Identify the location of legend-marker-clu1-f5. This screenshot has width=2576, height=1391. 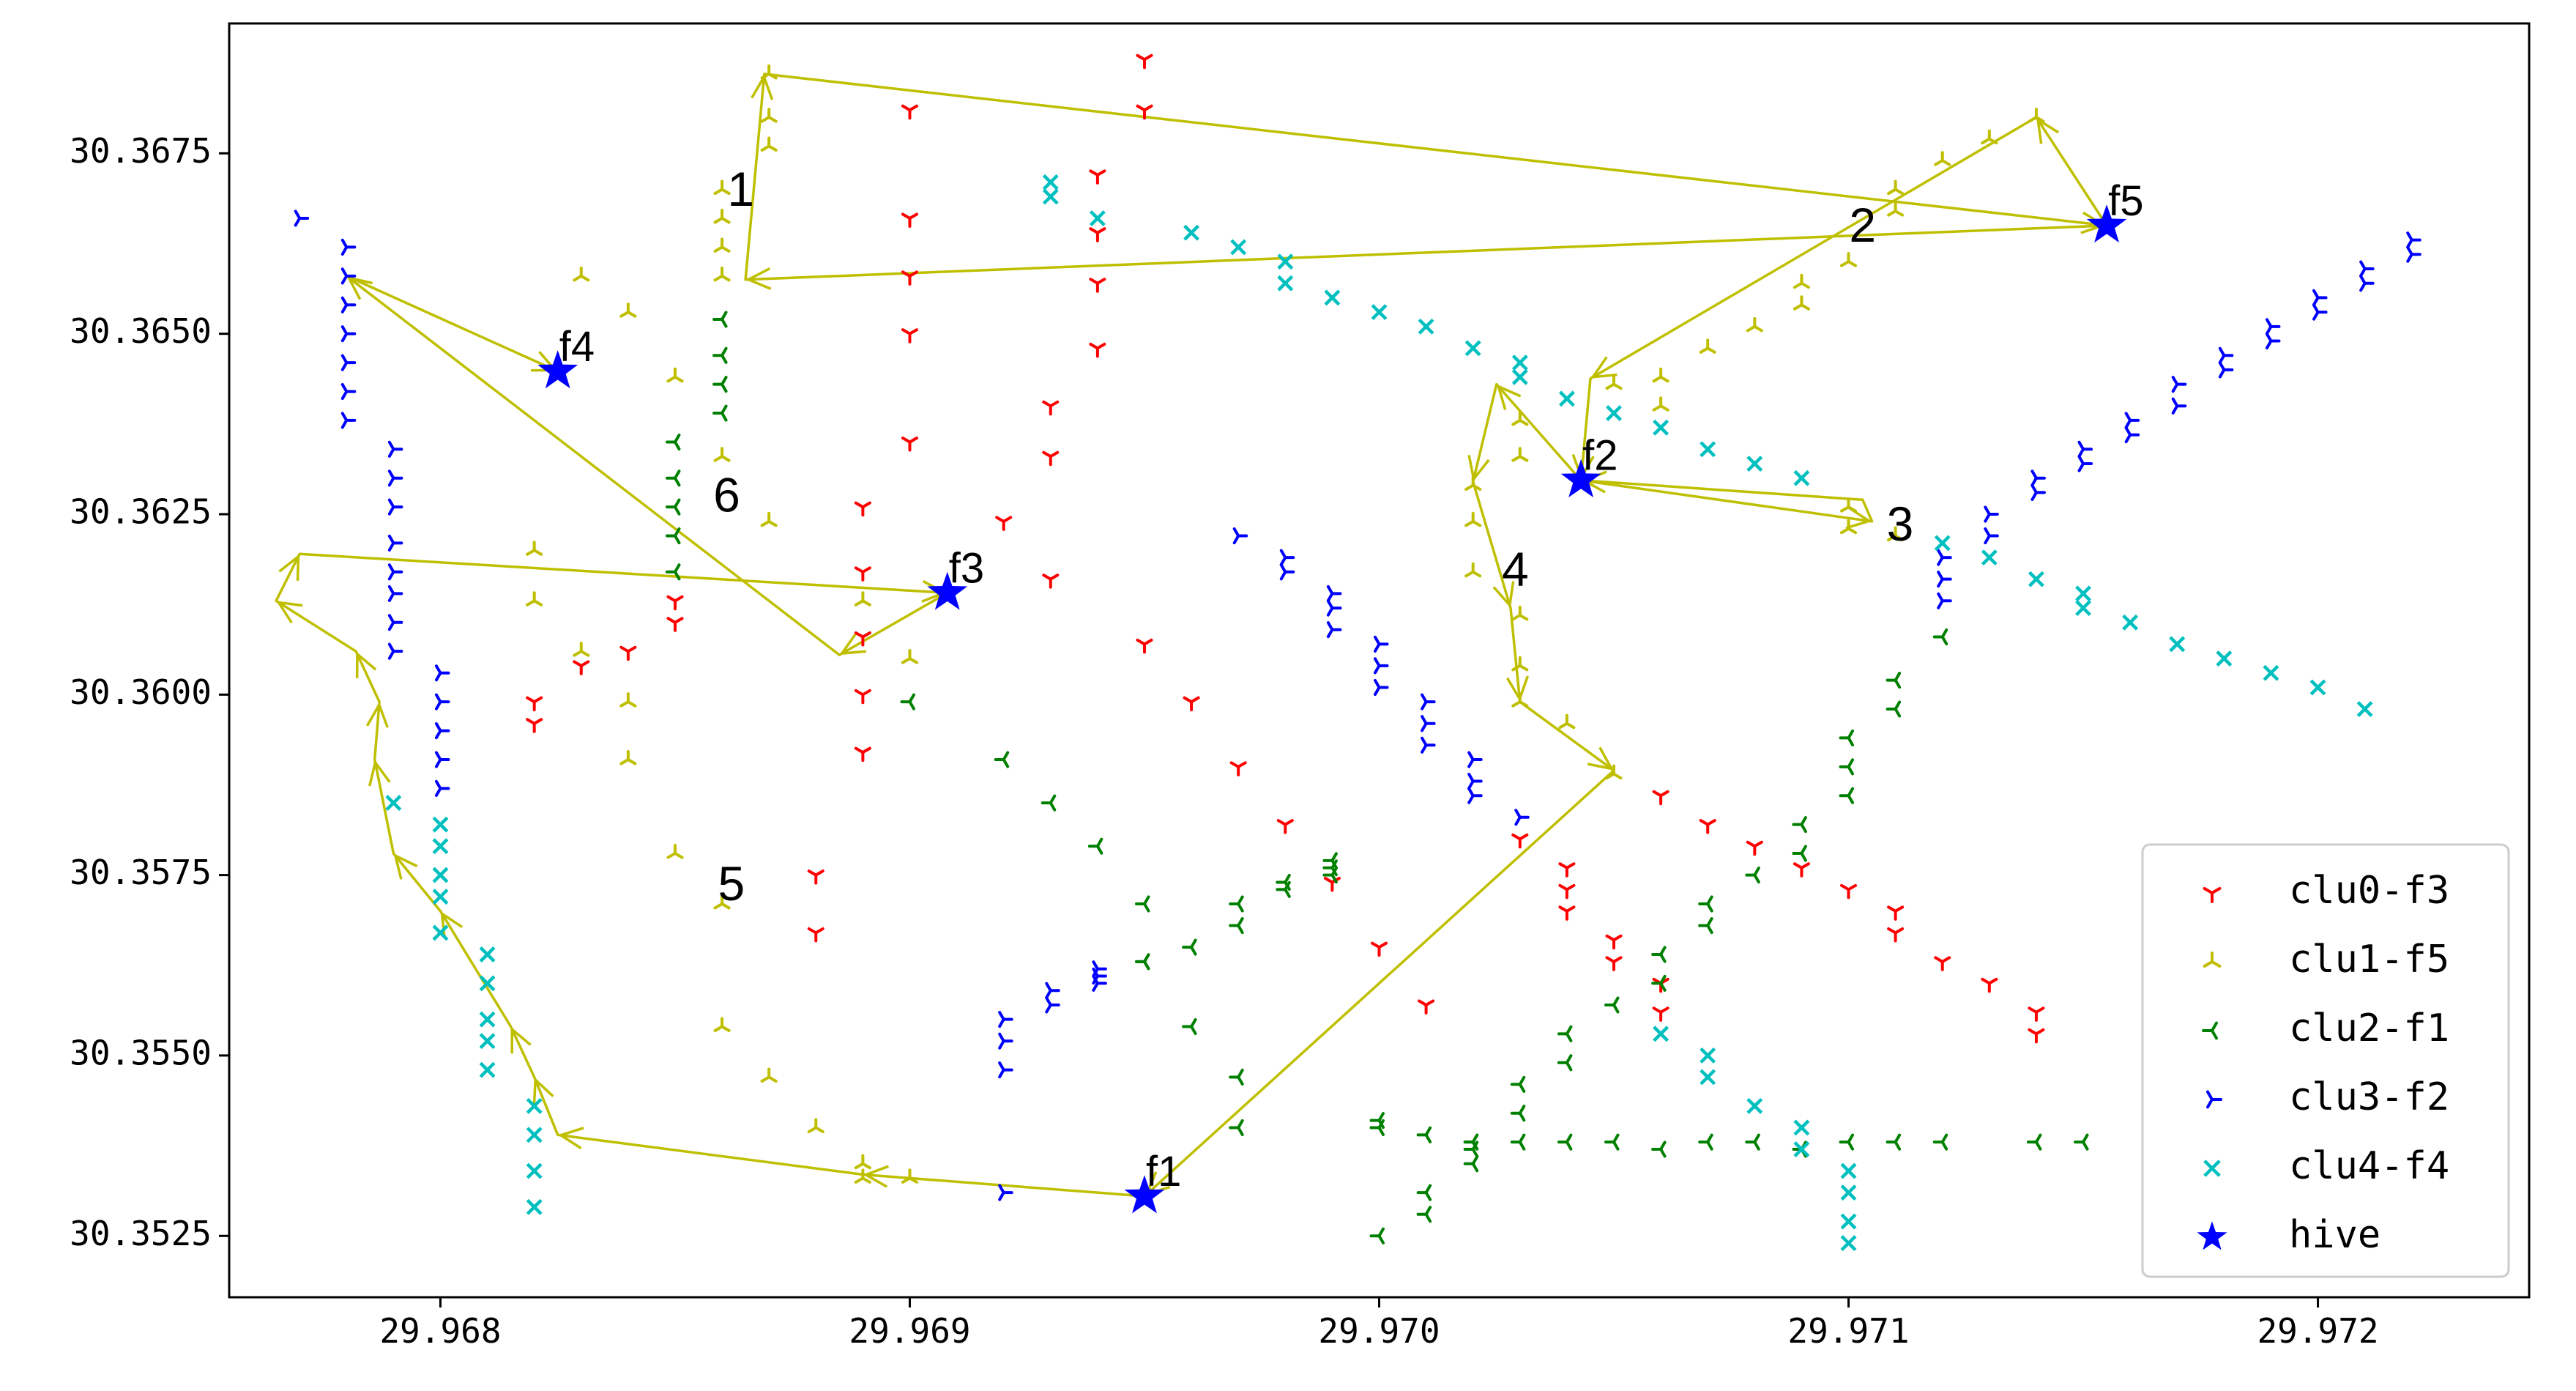
(2212, 960).